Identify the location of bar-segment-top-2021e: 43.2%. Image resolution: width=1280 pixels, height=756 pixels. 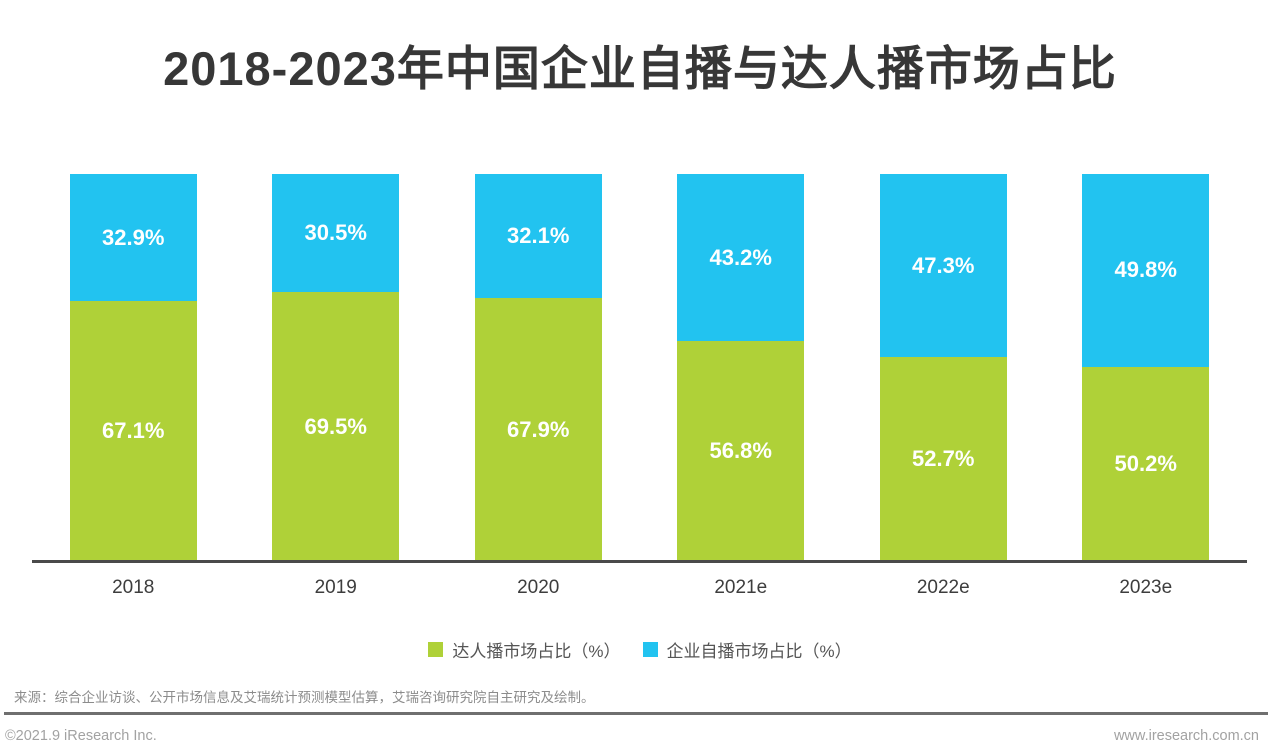
(741, 258).